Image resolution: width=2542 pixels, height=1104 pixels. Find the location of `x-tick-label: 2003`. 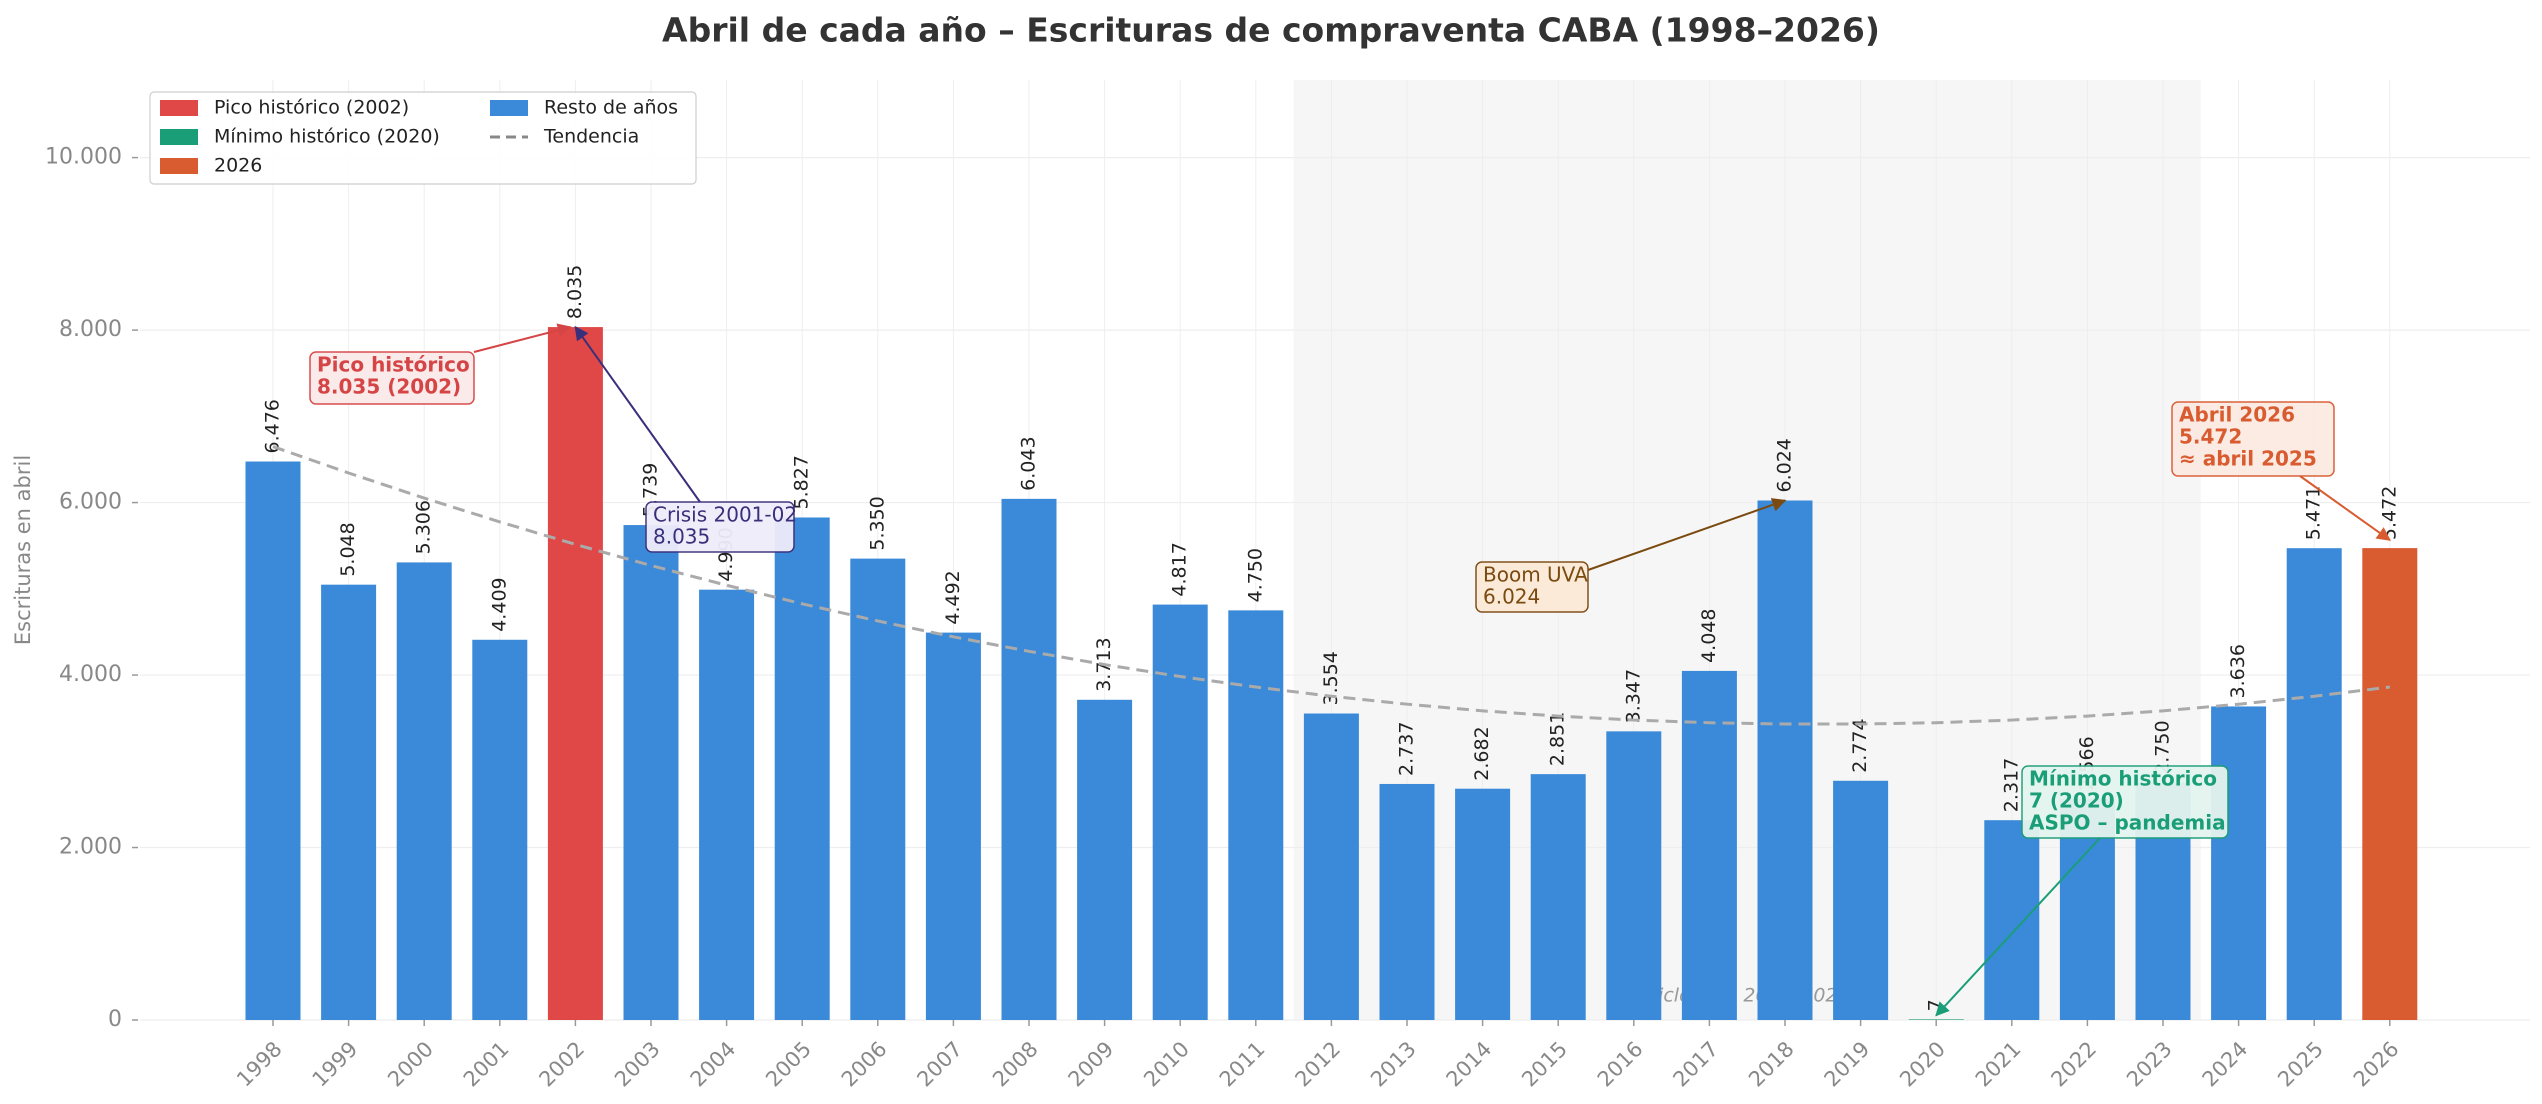

x-tick-label: 2003 is located at coordinates (637, 1064).